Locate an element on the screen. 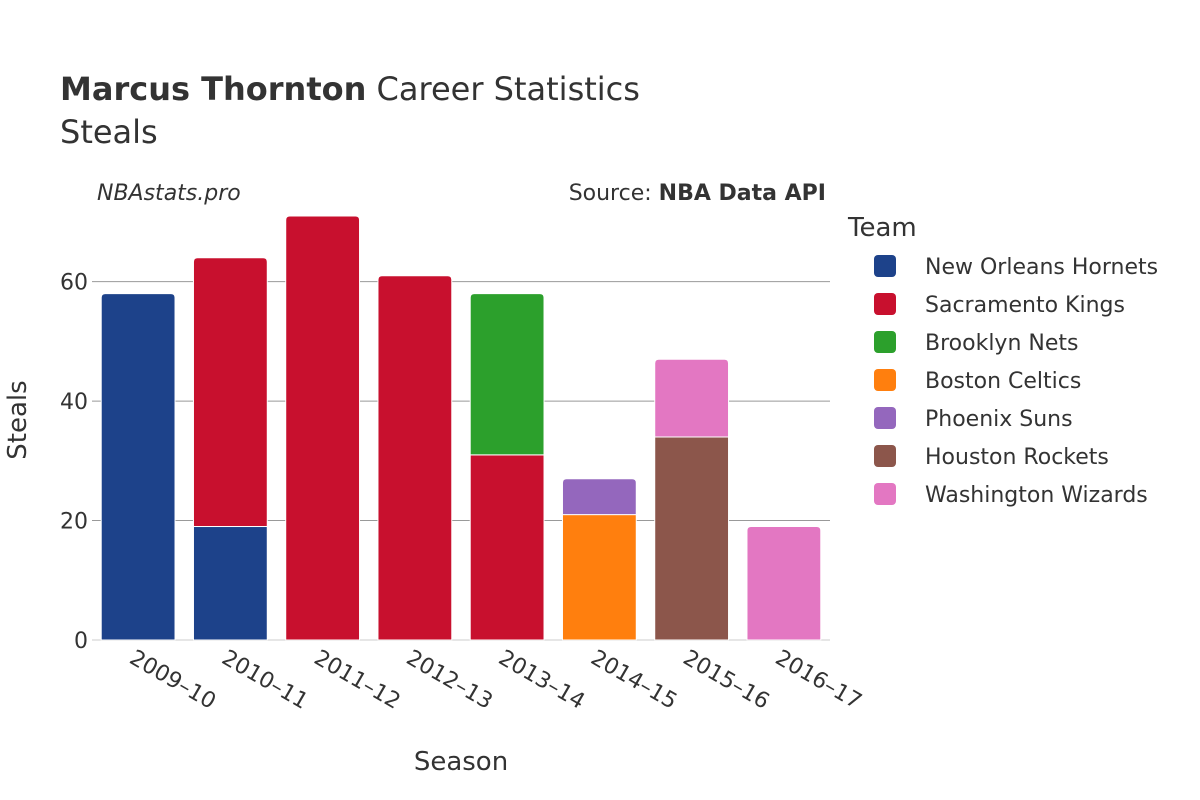  legend-item-label: Sacramento Kings is located at coordinates (1025, 305).